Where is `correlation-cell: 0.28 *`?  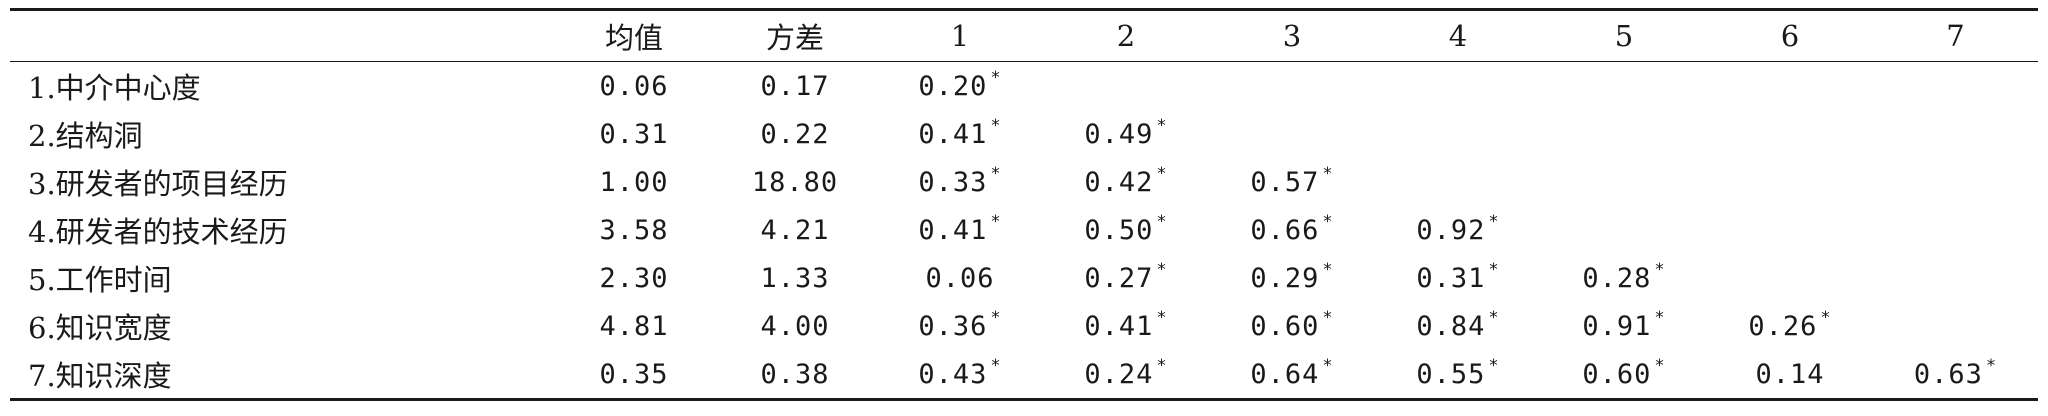
correlation-cell: 0.28 * is located at coordinates (1624, 278).